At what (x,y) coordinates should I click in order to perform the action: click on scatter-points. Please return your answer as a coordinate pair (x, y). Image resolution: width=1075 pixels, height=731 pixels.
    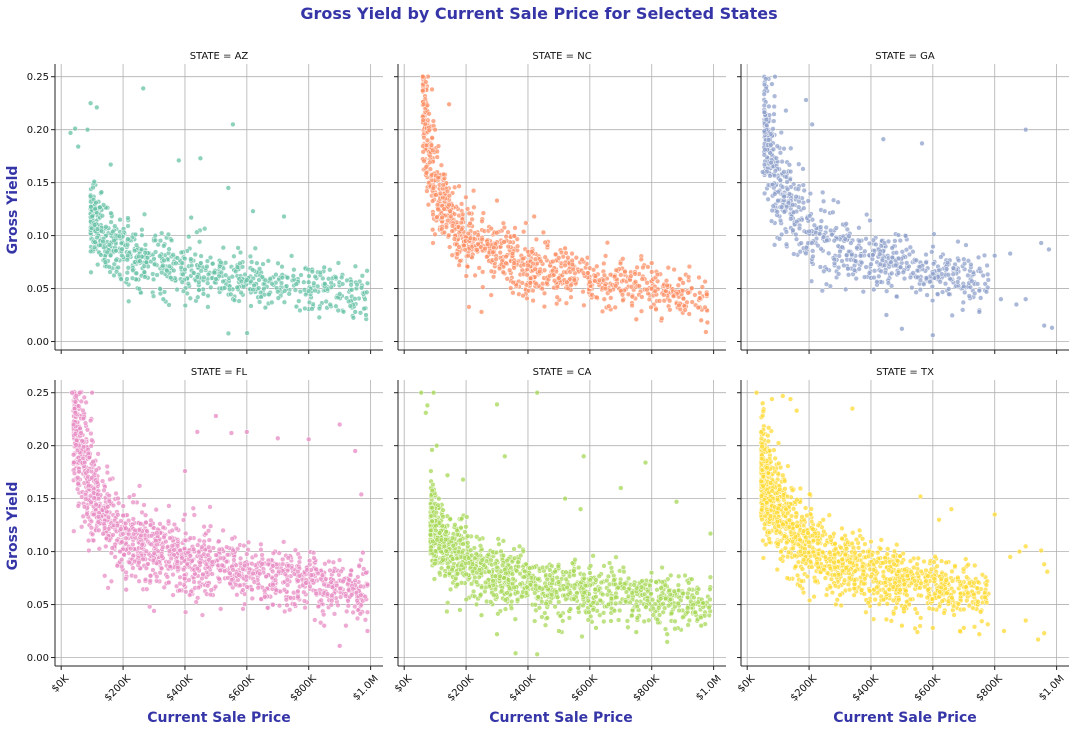
    Looking at the image, I should click on (907, 206).